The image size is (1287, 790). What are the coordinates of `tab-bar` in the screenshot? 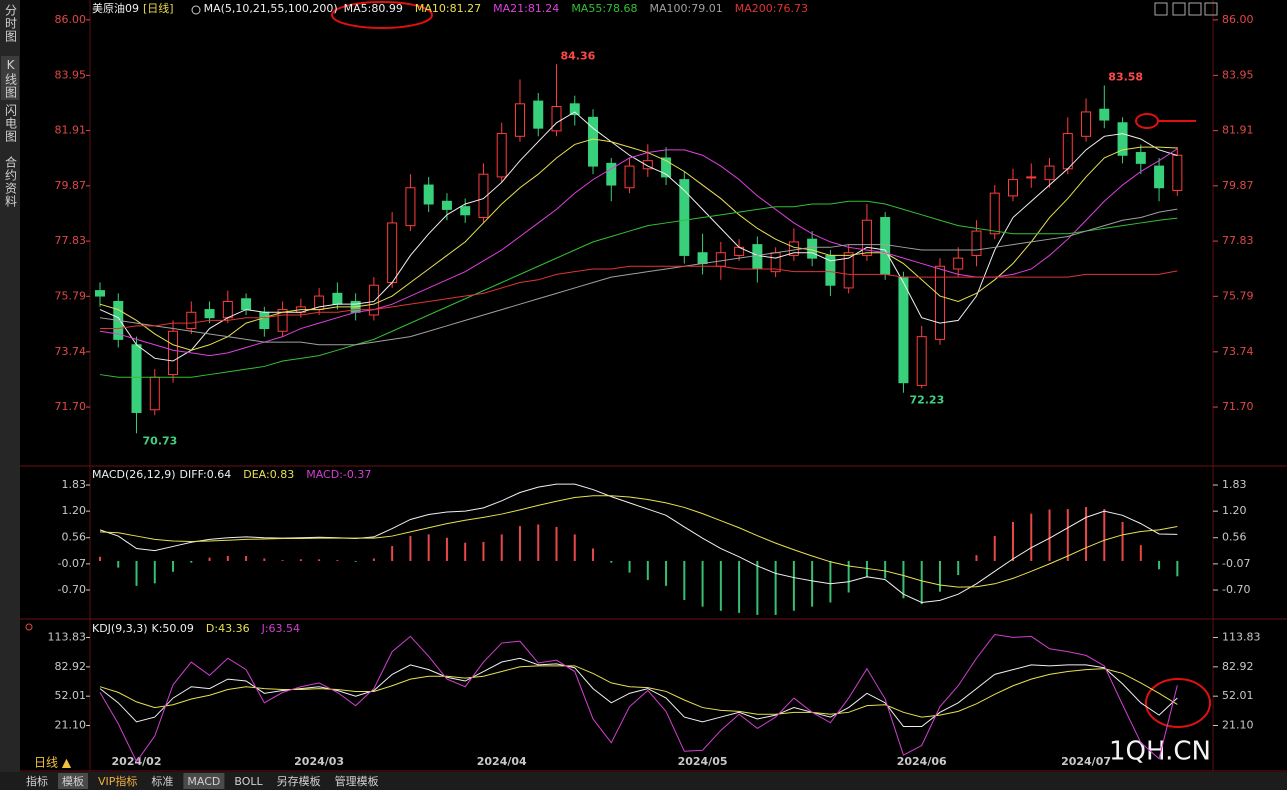 It's located at (643, 781).